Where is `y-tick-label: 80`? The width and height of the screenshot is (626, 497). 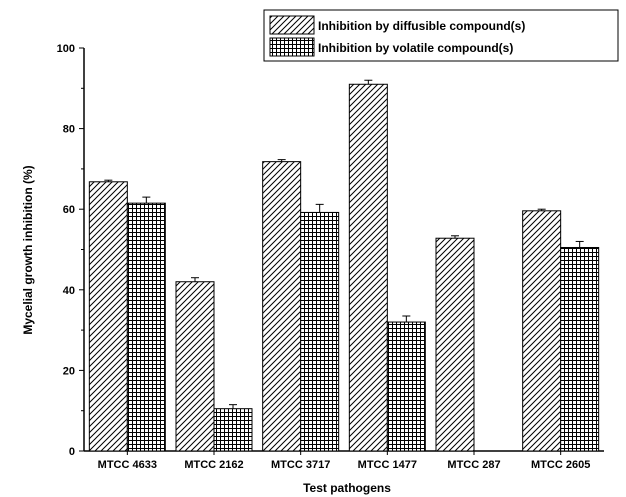 y-tick-label: 80 is located at coordinates (69, 130).